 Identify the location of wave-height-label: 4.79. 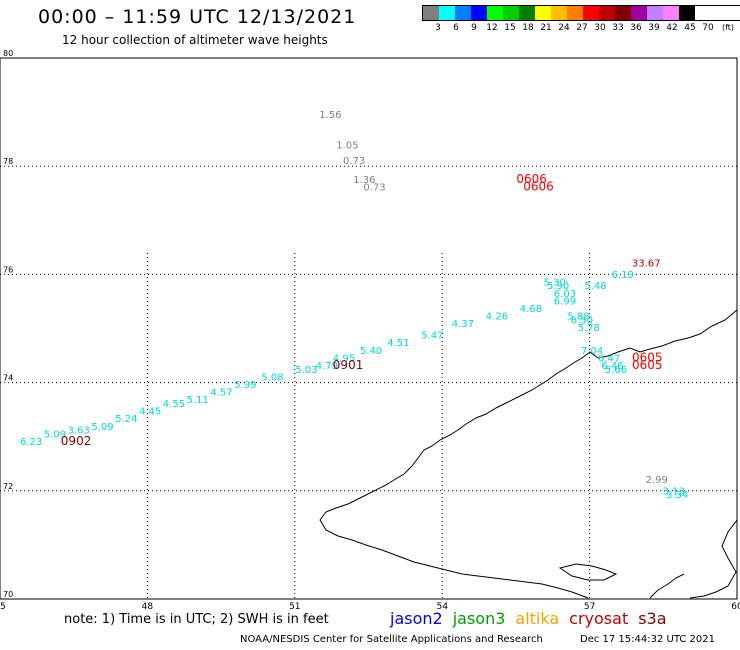
(327, 366).